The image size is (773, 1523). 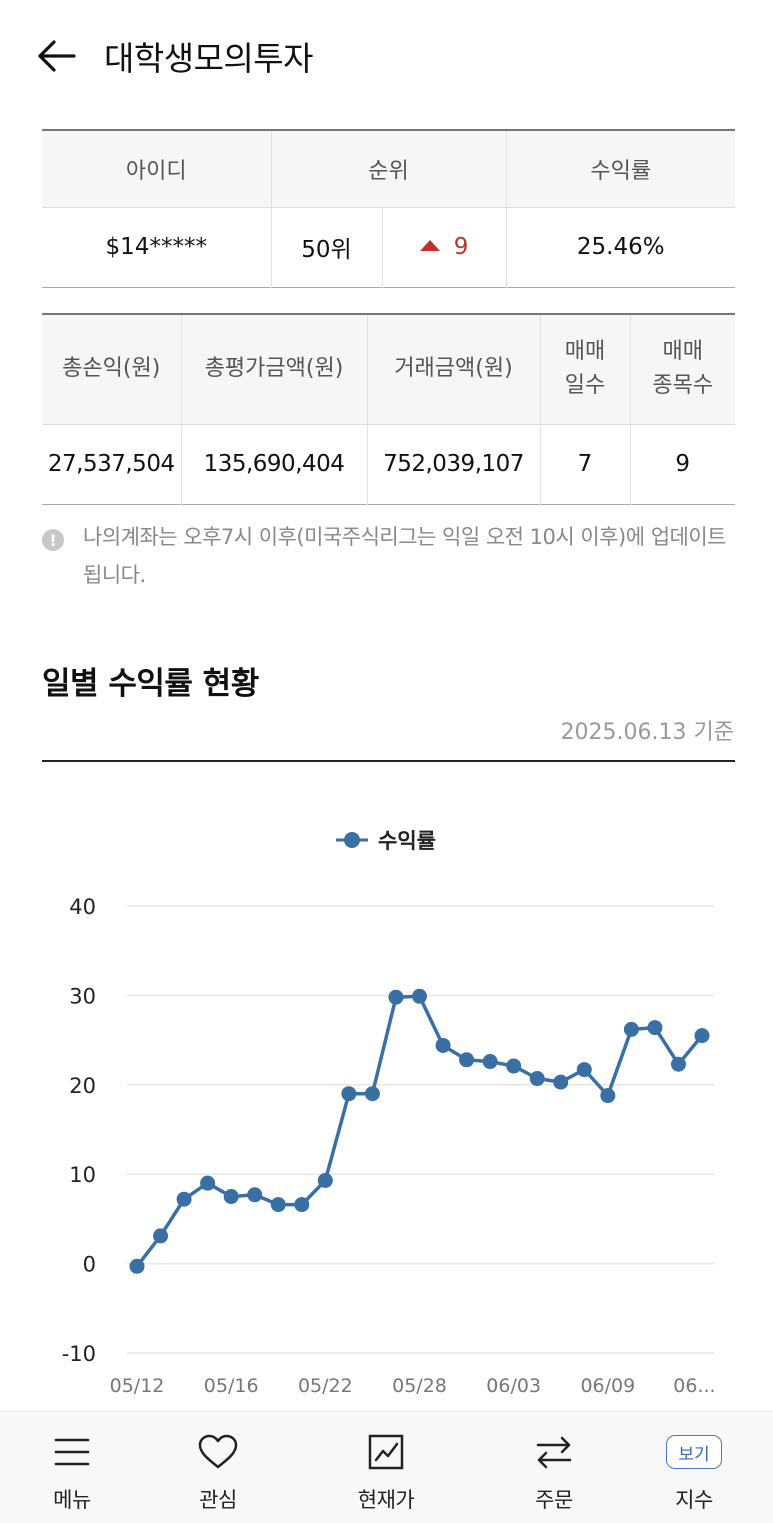 I want to click on heart-icon, so click(x=218, y=1452).